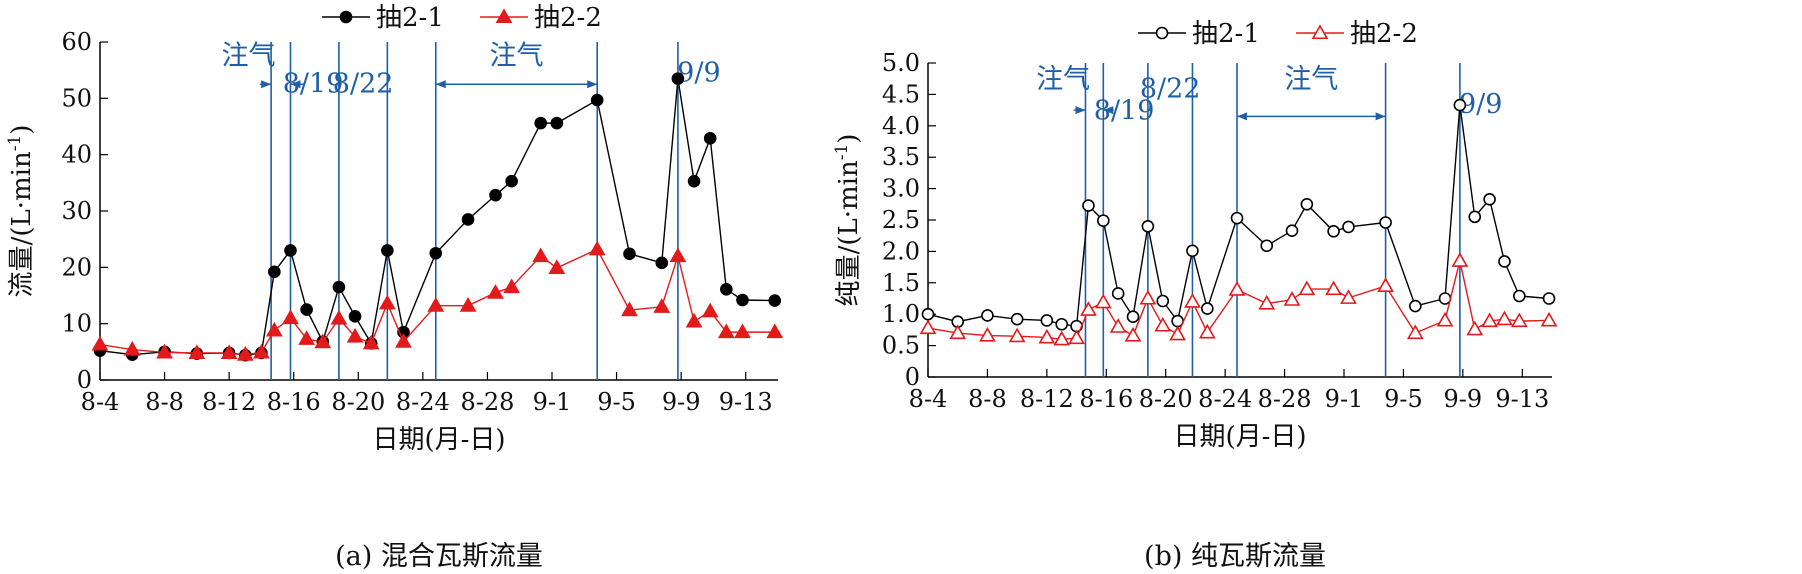 Image resolution: width=1802 pixels, height=574 pixels. Describe the element at coordinates (901, 251) in the screenshot. I see `y-tick-label: 2.0` at that location.